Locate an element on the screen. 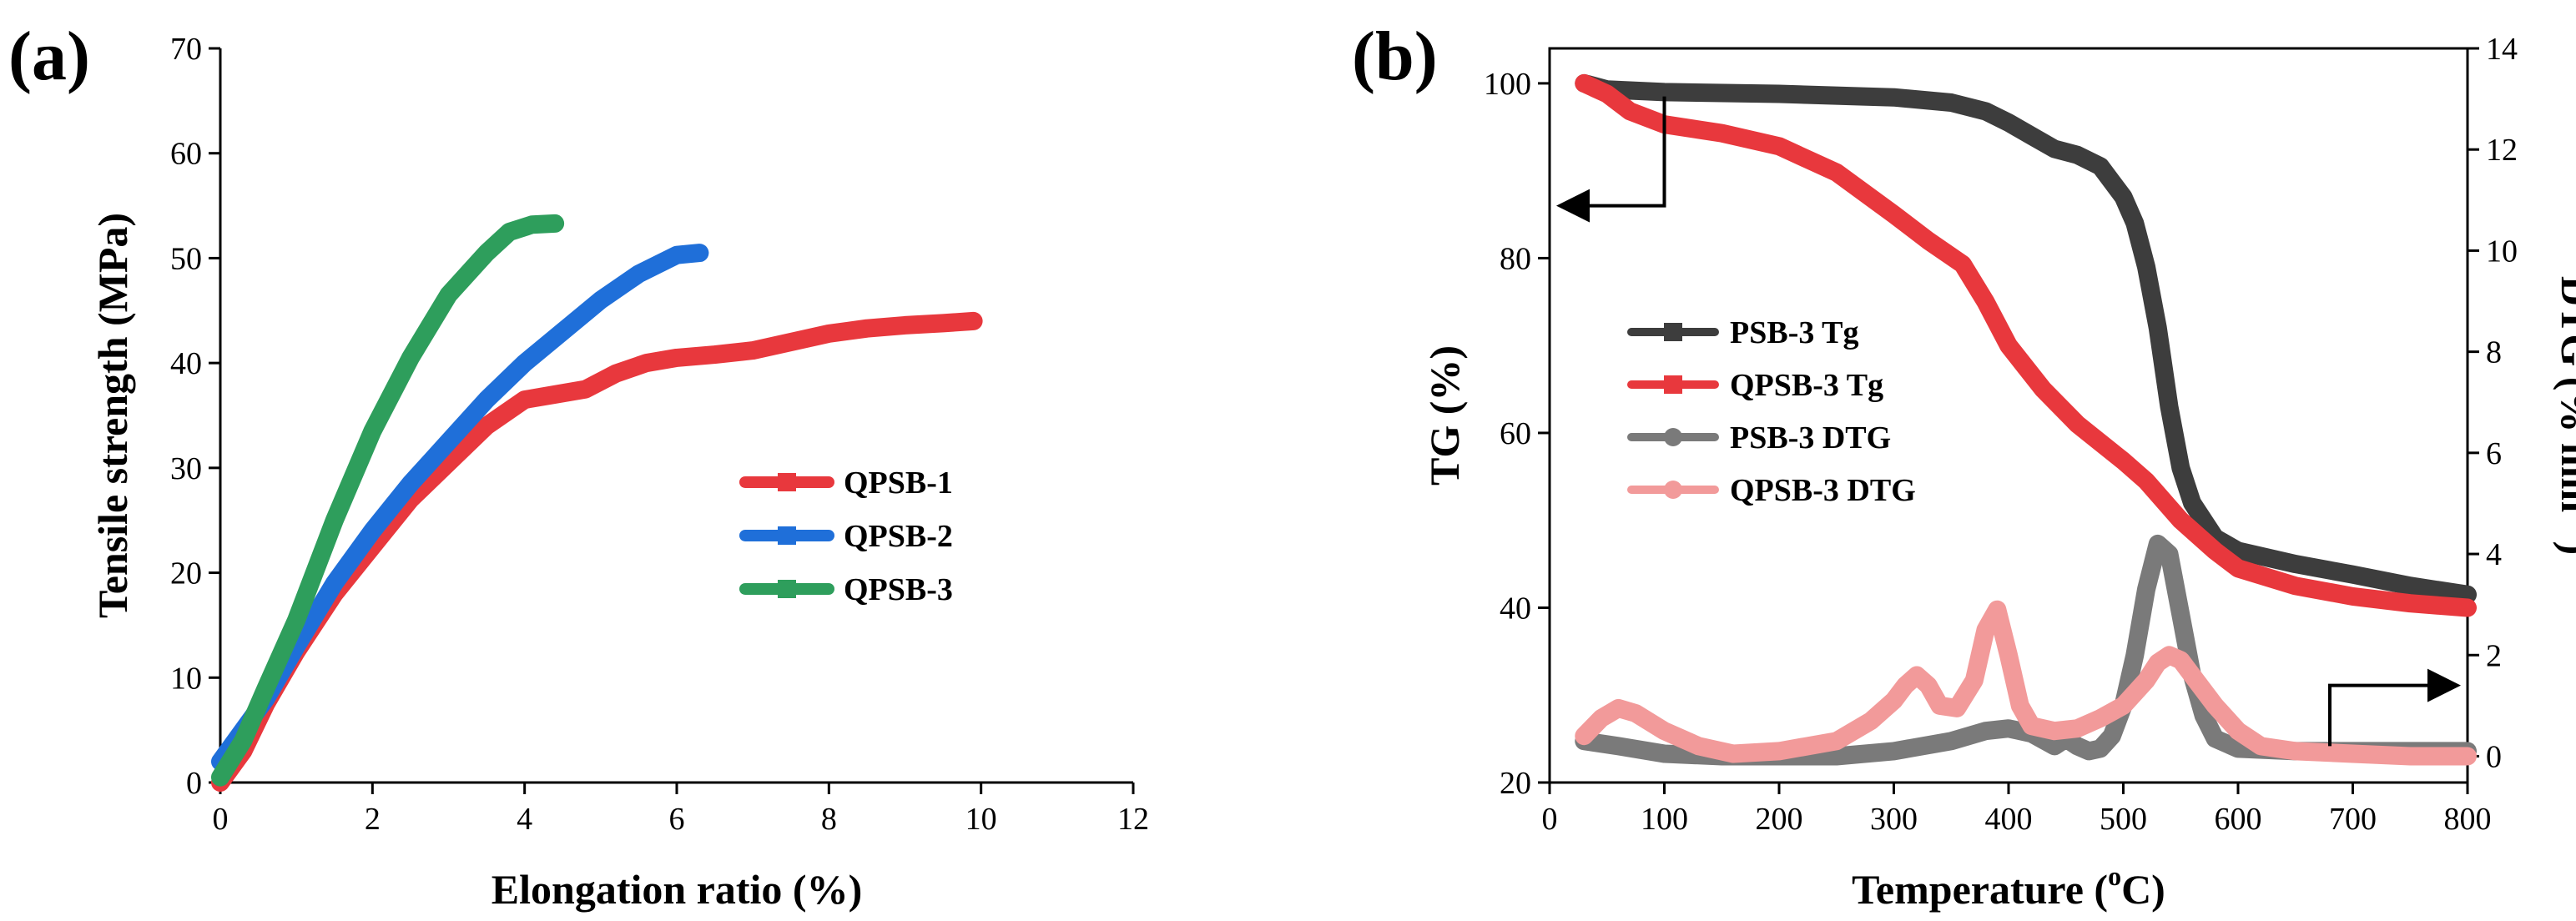  x-tick-label: 6 is located at coordinates (677, 820).